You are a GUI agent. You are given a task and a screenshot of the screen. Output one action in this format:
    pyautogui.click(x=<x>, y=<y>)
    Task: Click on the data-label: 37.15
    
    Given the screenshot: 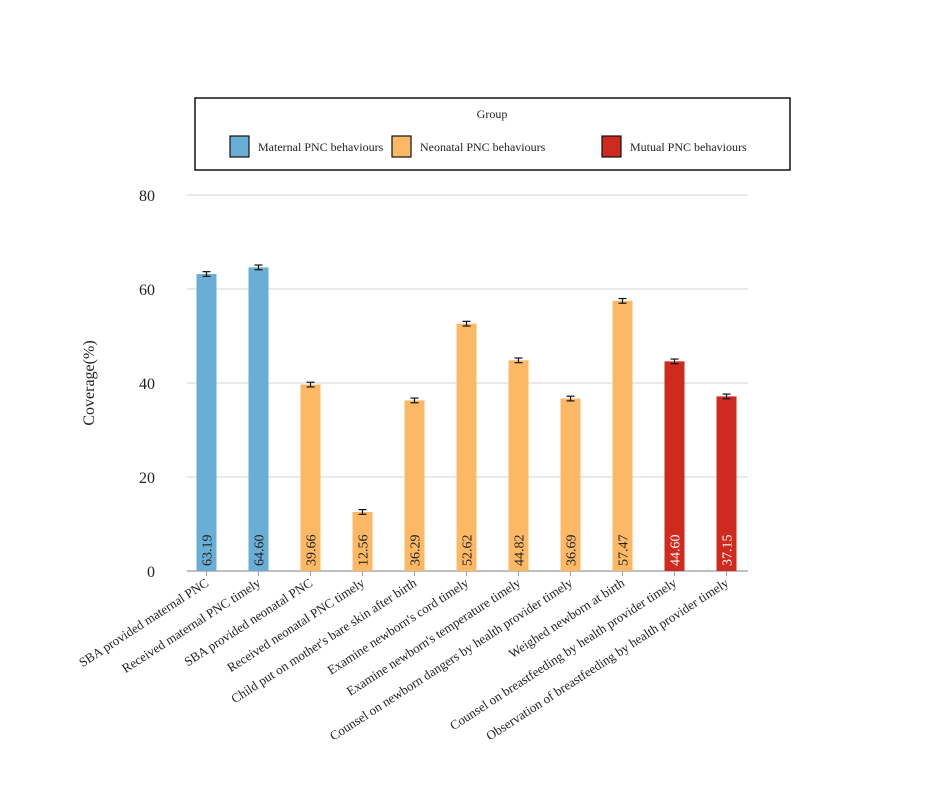 What is the action you would take?
    pyautogui.click(x=728, y=551)
    